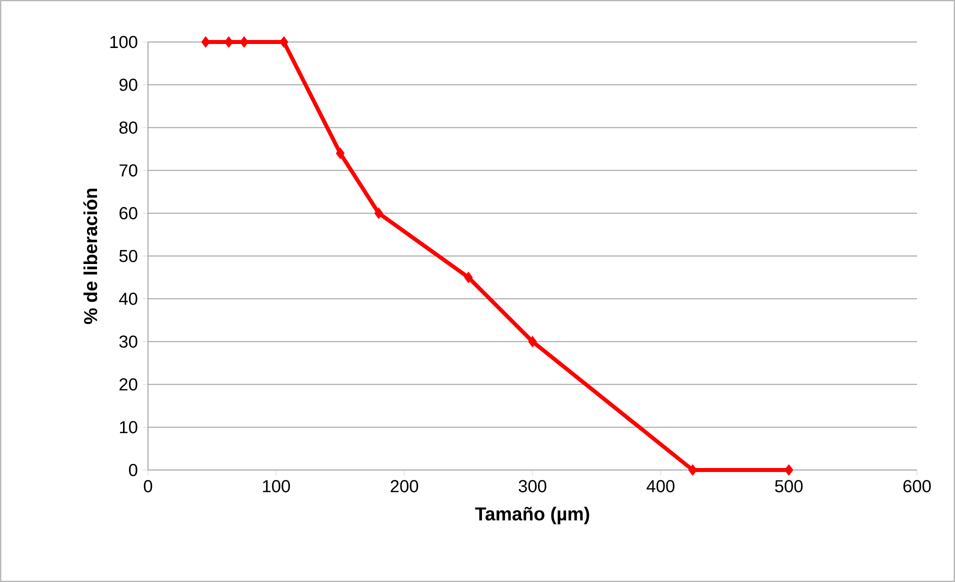 This screenshot has width=955, height=582. I want to click on x-tick-label: 400, so click(660, 486).